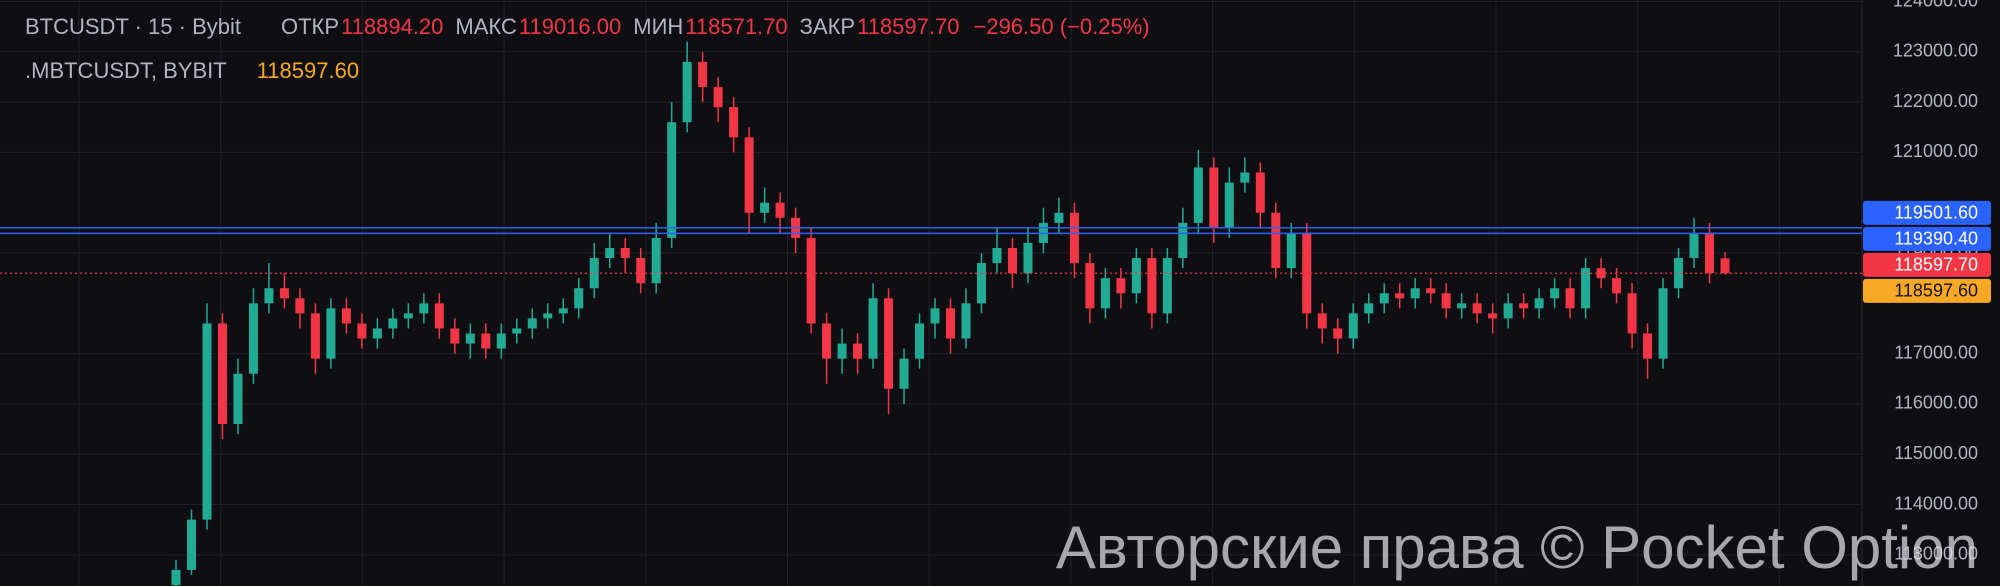 Image resolution: width=2000 pixels, height=586 pixels. What do you see at coordinates (1936, 503) in the screenshot?
I see `y-tick-label: 114000.00` at bounding box center [1936, 503].